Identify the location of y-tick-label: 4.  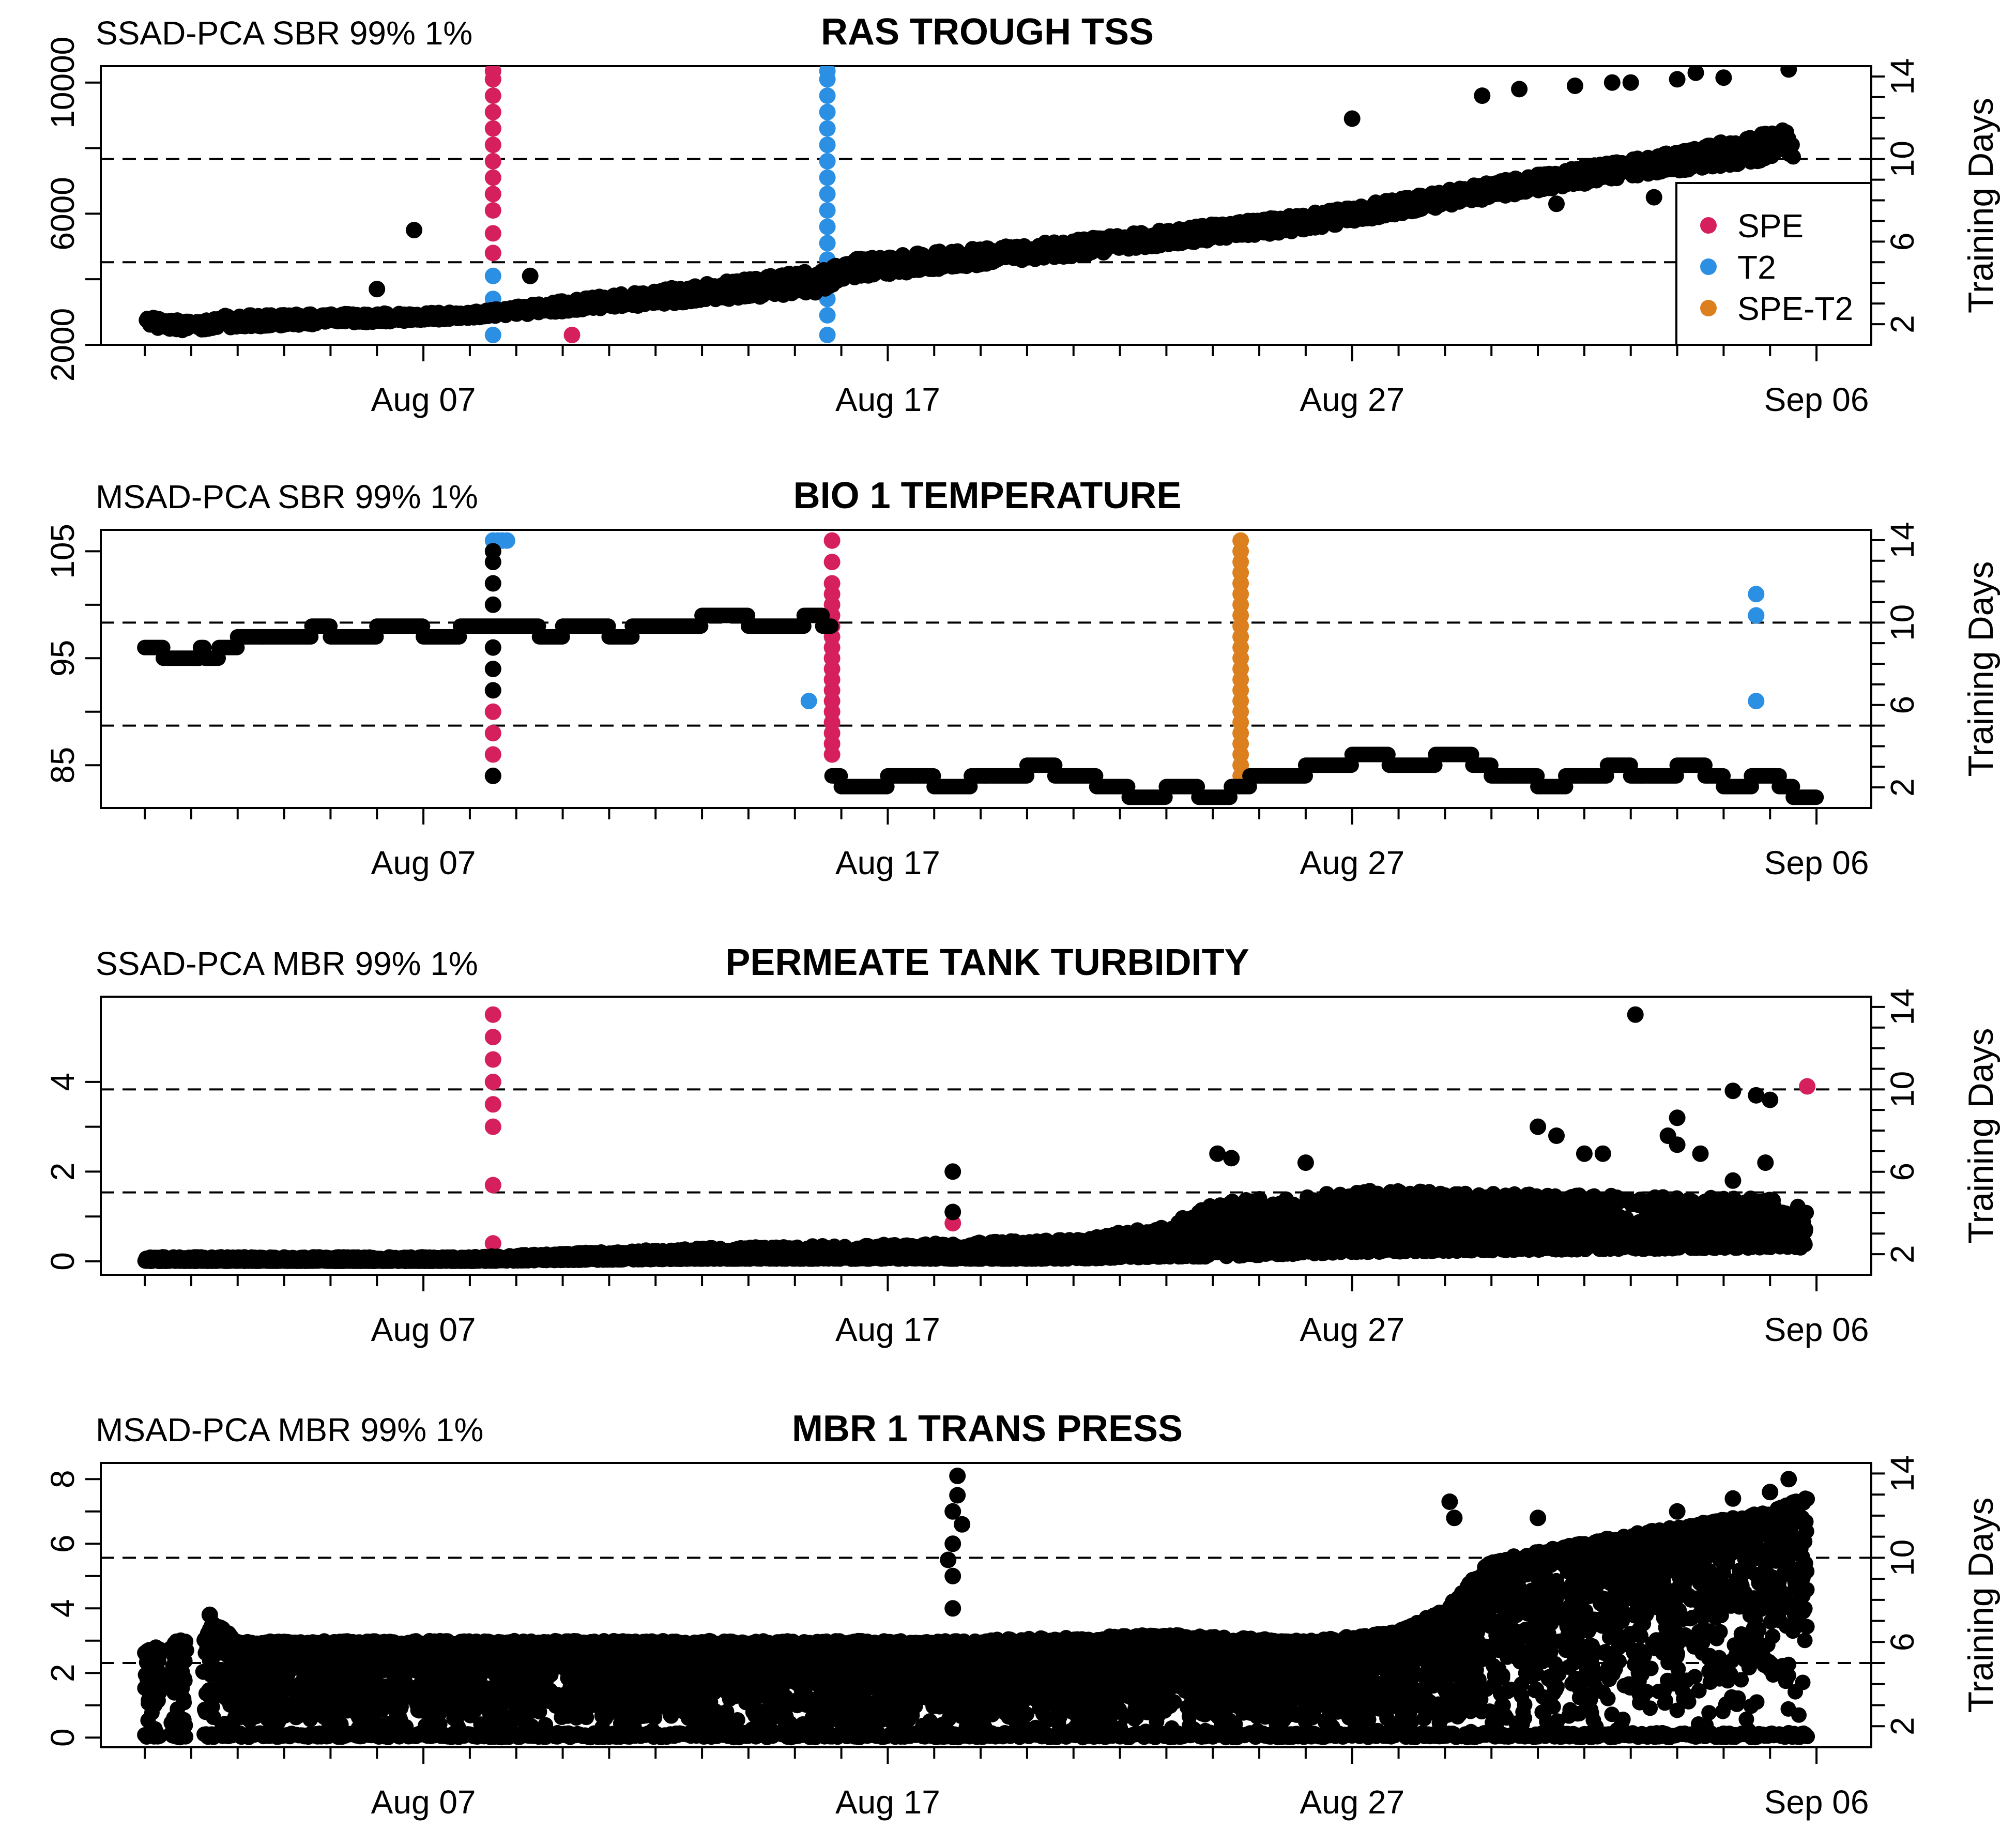
(63, 1082).